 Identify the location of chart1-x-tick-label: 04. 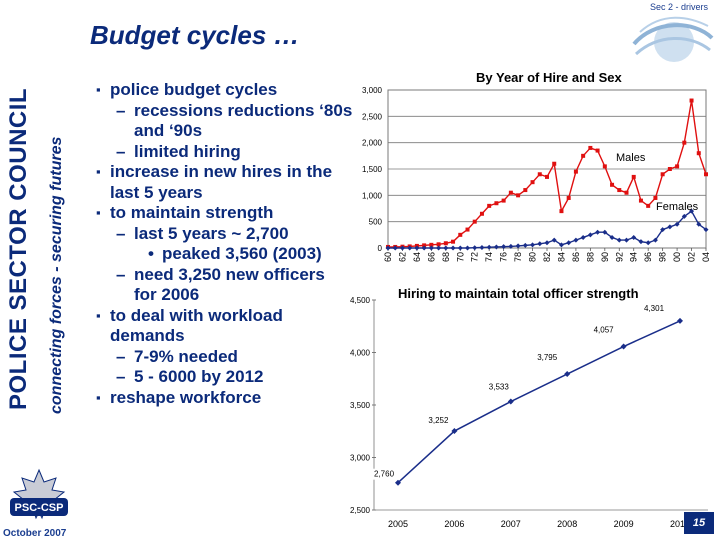
(706, 257).